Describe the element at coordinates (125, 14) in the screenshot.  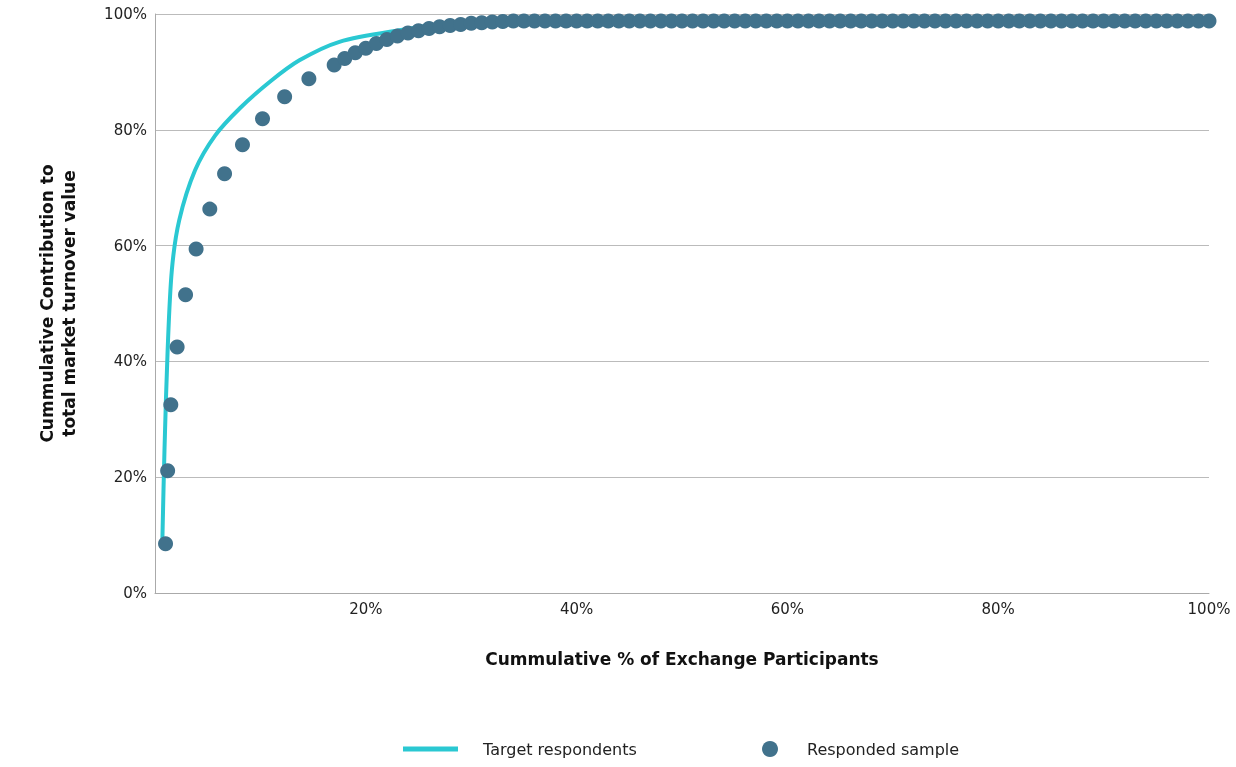
I see `y-tick-label: 100%` at that location.